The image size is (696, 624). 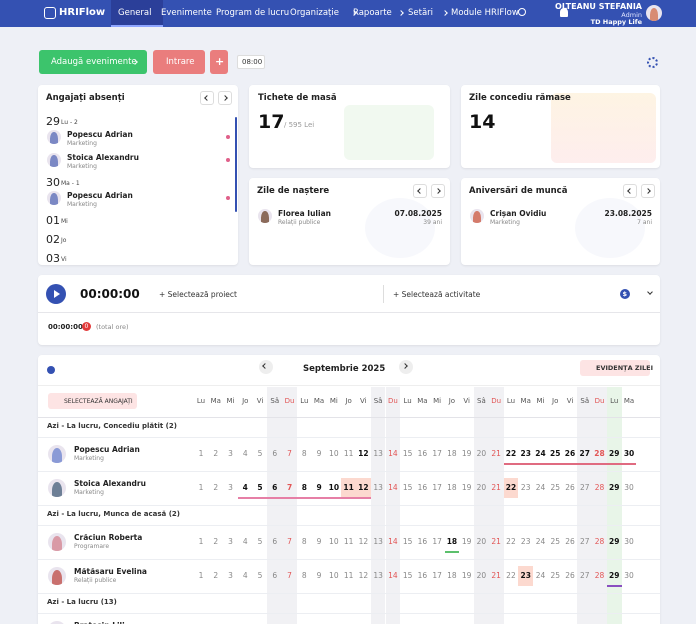 I want to click on add-events-button: Adaugă evenimente, so click(x=93, y=62).